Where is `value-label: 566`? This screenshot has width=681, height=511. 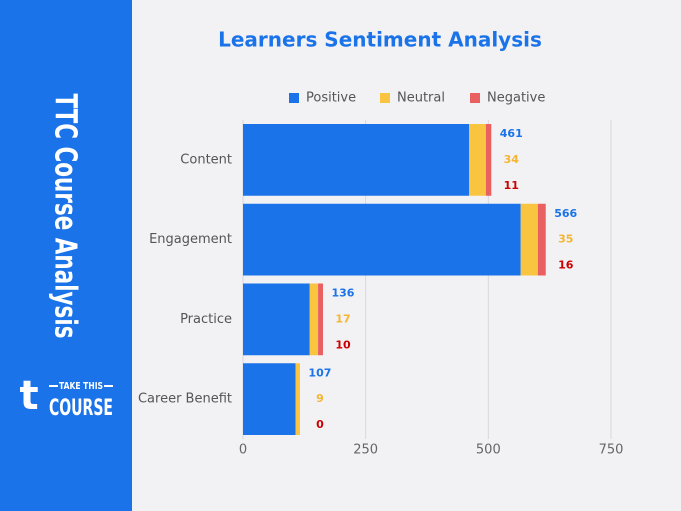
value-label: 566 is located at coordinates (565, 213).